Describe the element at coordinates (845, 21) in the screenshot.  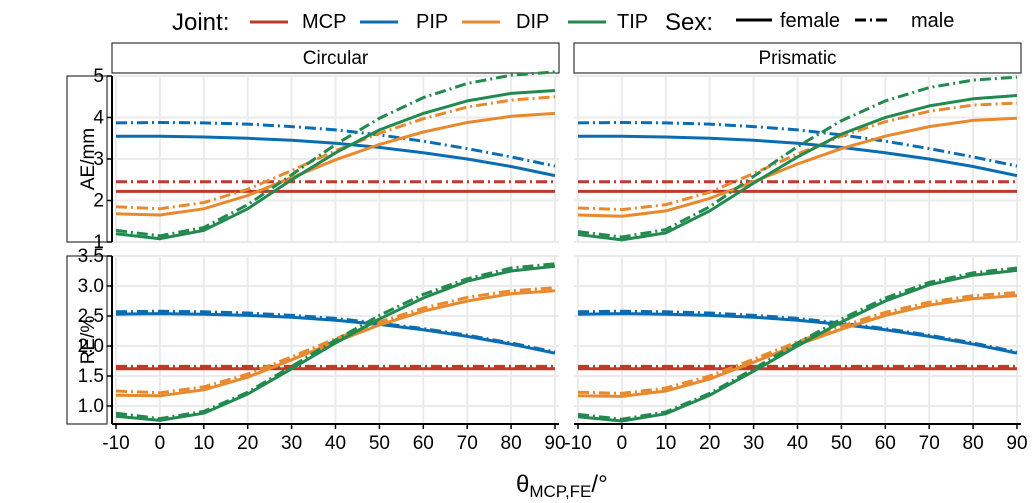
I see `legend-sexes: female male` at that location.